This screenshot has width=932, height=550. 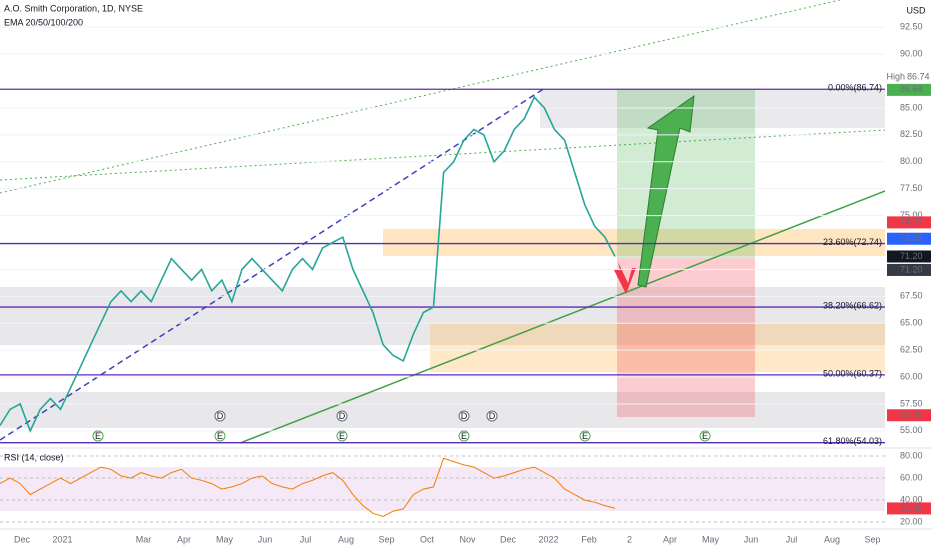 I want to click on x-tick-label: Feb, so click(x=589, y=539).